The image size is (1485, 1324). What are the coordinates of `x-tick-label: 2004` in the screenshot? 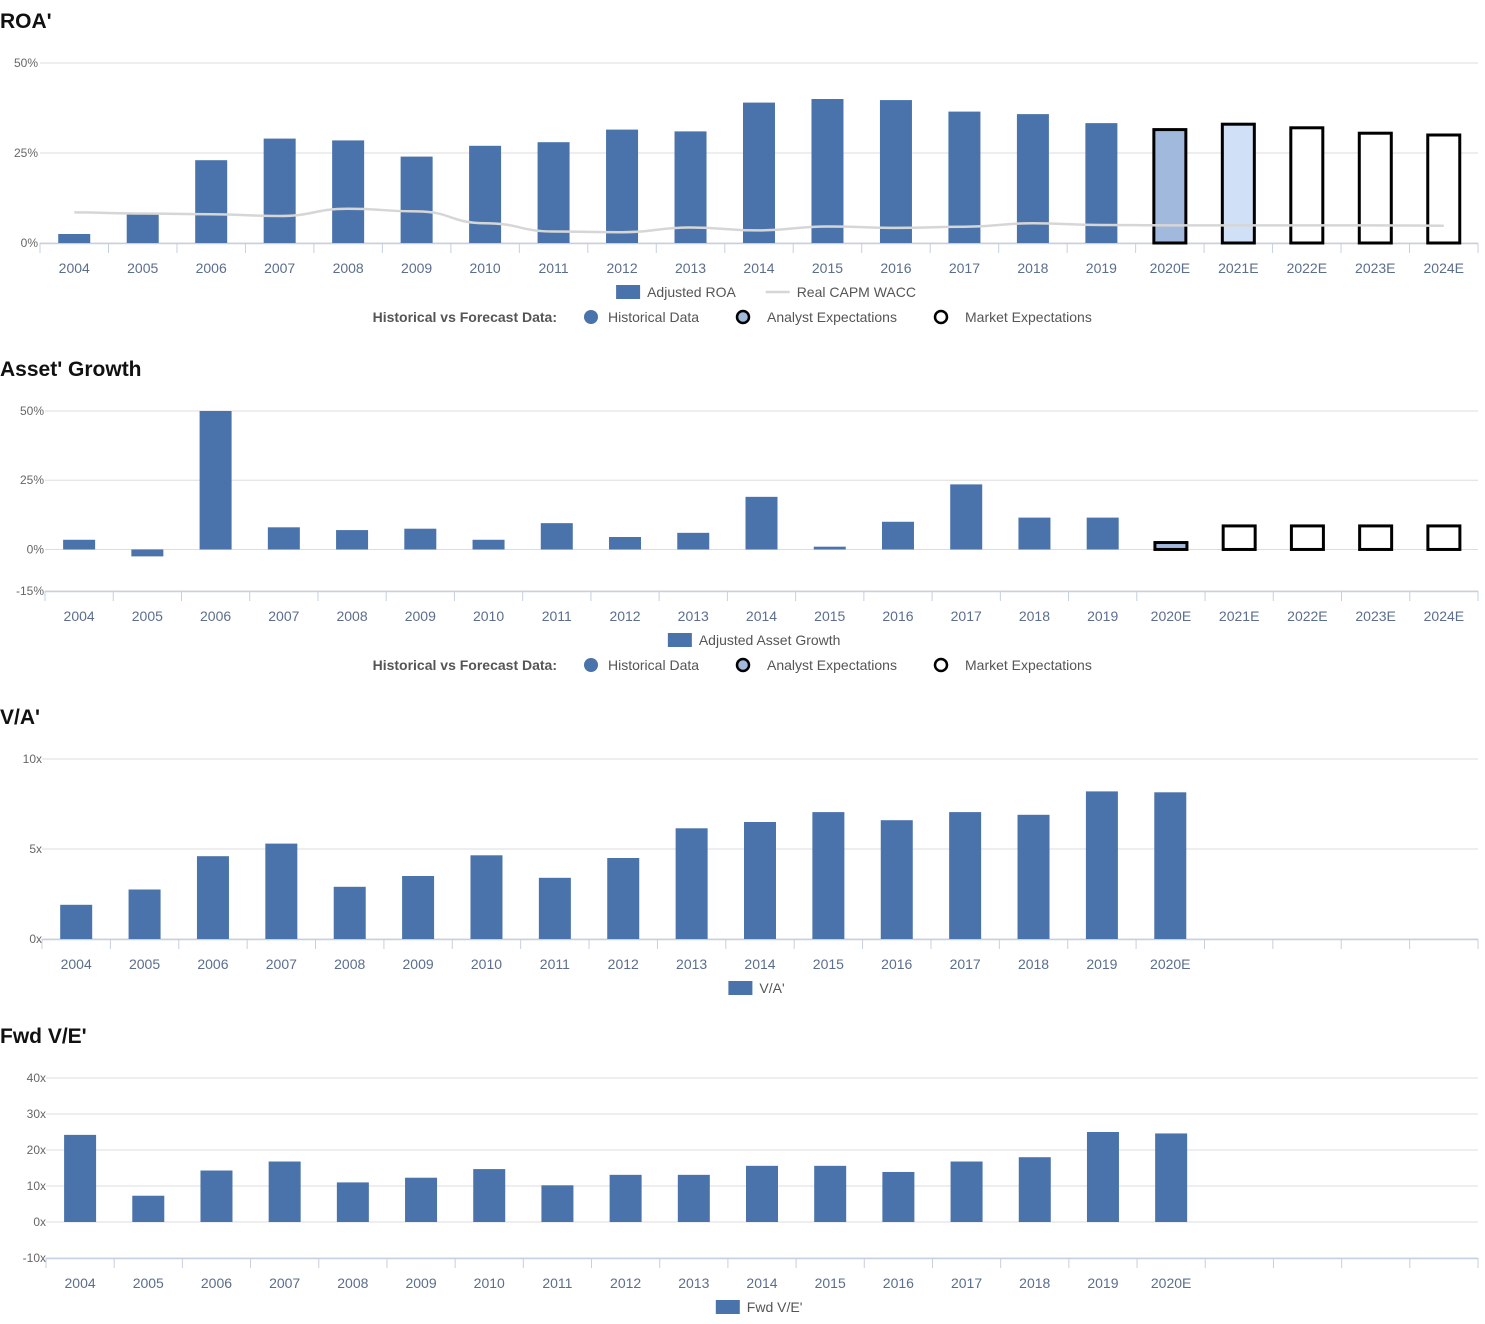 It's located at (76, 964).